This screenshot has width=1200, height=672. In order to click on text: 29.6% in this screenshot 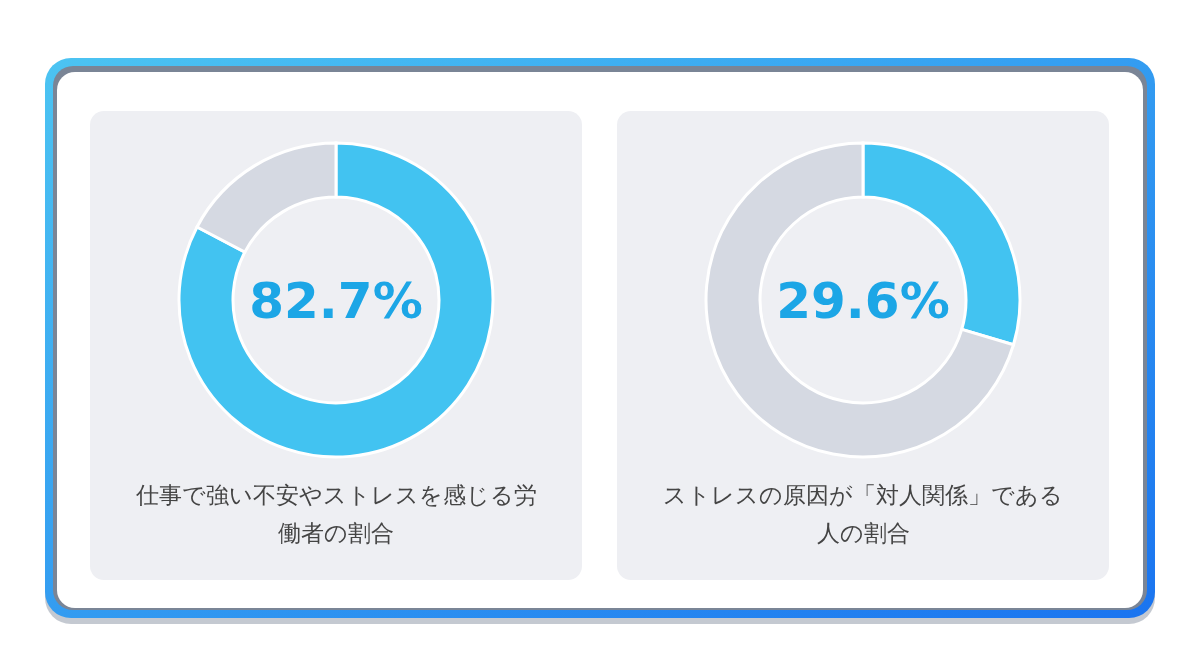, I will do `click(863, 300)`.